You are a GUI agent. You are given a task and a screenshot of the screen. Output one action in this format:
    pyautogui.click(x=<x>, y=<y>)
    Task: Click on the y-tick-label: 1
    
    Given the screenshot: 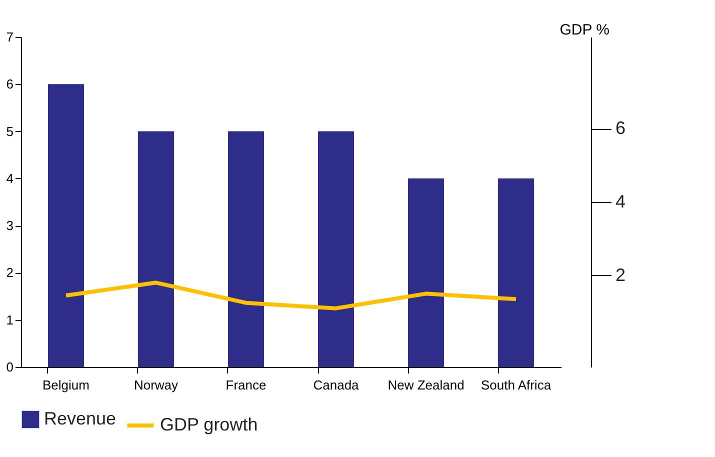 What is the action you would take?
    pyautogui.click(x=10, y=320)
    